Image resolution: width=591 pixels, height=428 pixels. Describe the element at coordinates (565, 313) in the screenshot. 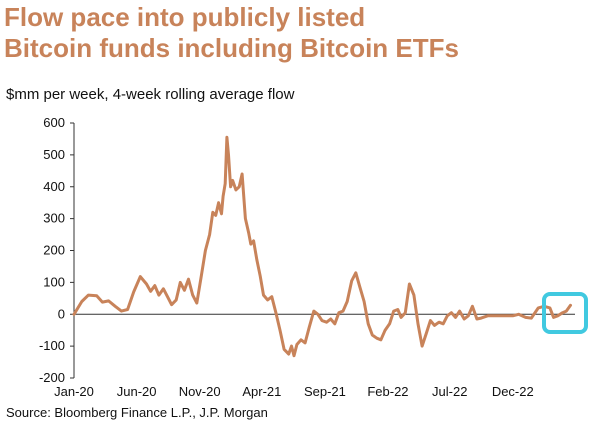

I see `highlight-box` at that location.